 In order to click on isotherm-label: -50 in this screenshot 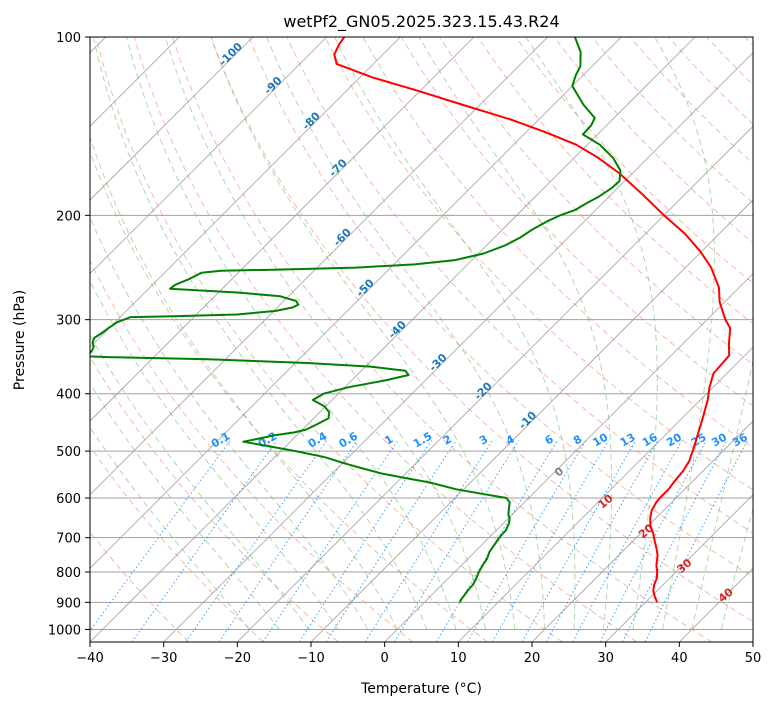, I will do `click(365, 287)`.